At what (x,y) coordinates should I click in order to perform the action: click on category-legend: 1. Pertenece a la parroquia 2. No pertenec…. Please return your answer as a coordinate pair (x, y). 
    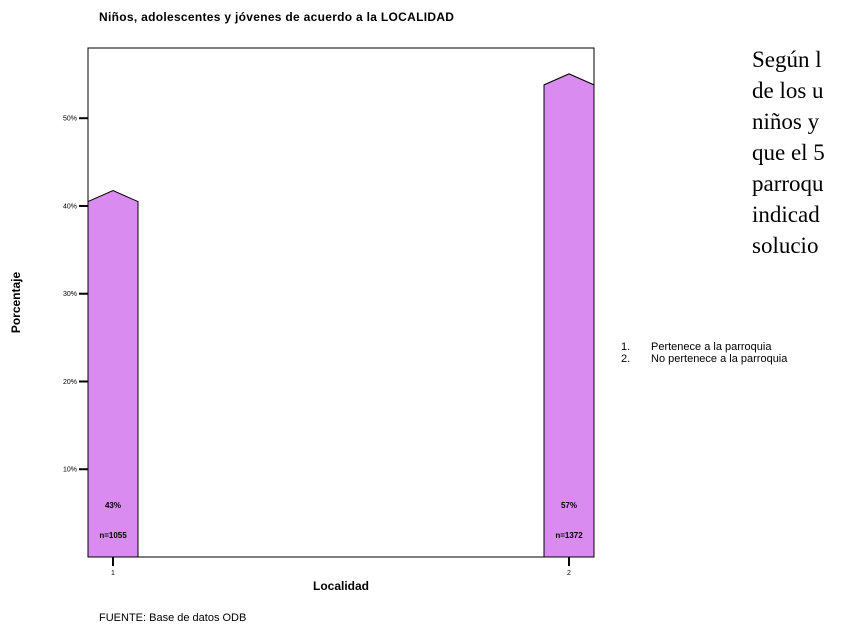
    Looking at the image, I should click on (704, 353).